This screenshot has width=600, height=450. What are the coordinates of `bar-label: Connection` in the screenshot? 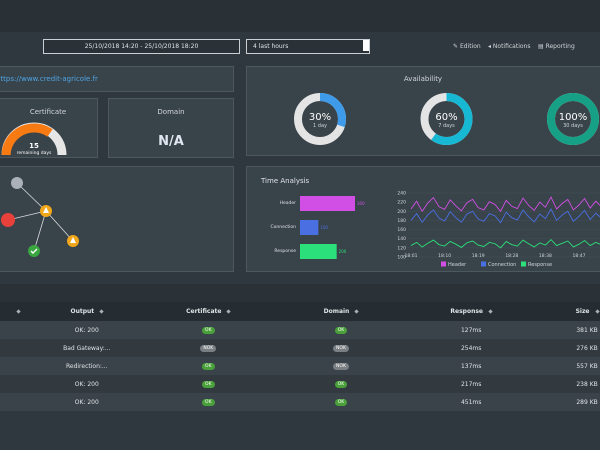 It's located at (284, 227).